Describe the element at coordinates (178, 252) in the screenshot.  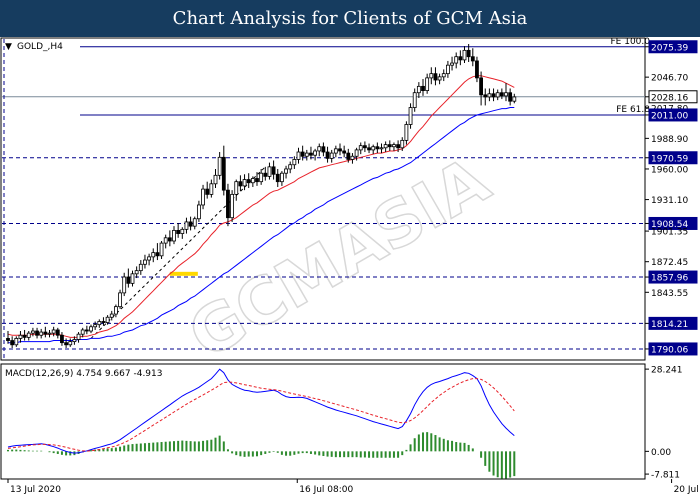
I see `trend-line` at that location.